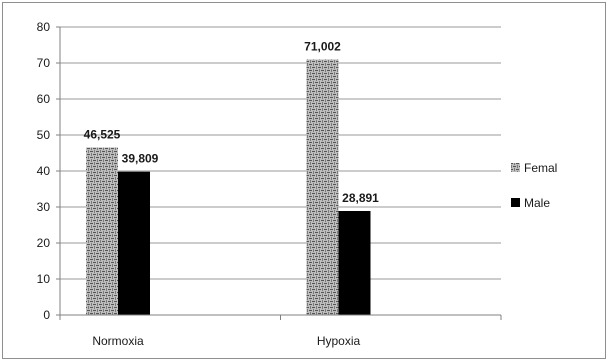  I want to click on y-tick-label: 50, so click(44, 135).